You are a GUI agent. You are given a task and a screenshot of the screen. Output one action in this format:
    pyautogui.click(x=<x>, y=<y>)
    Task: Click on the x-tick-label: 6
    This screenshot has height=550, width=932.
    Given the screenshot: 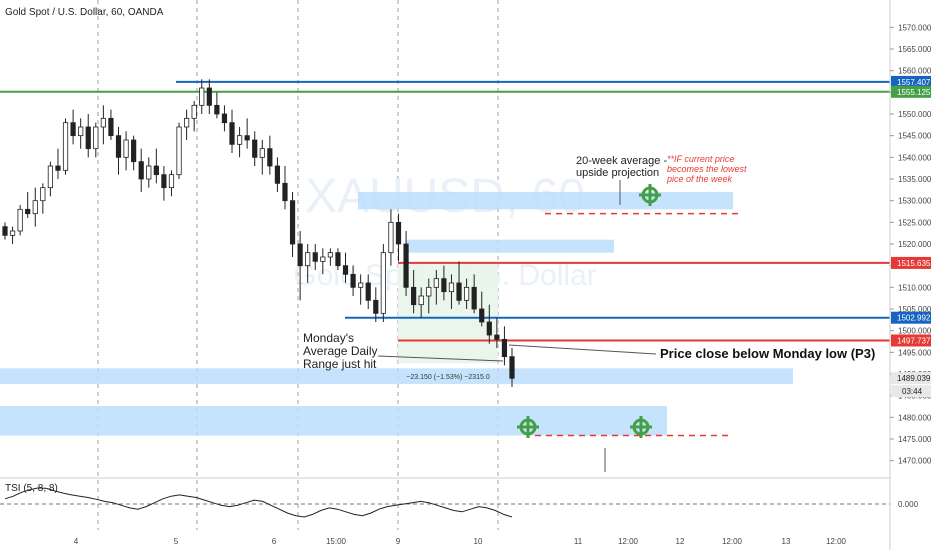 What is the action you would take?
    pyautogui.click(x=274, y=541)
    